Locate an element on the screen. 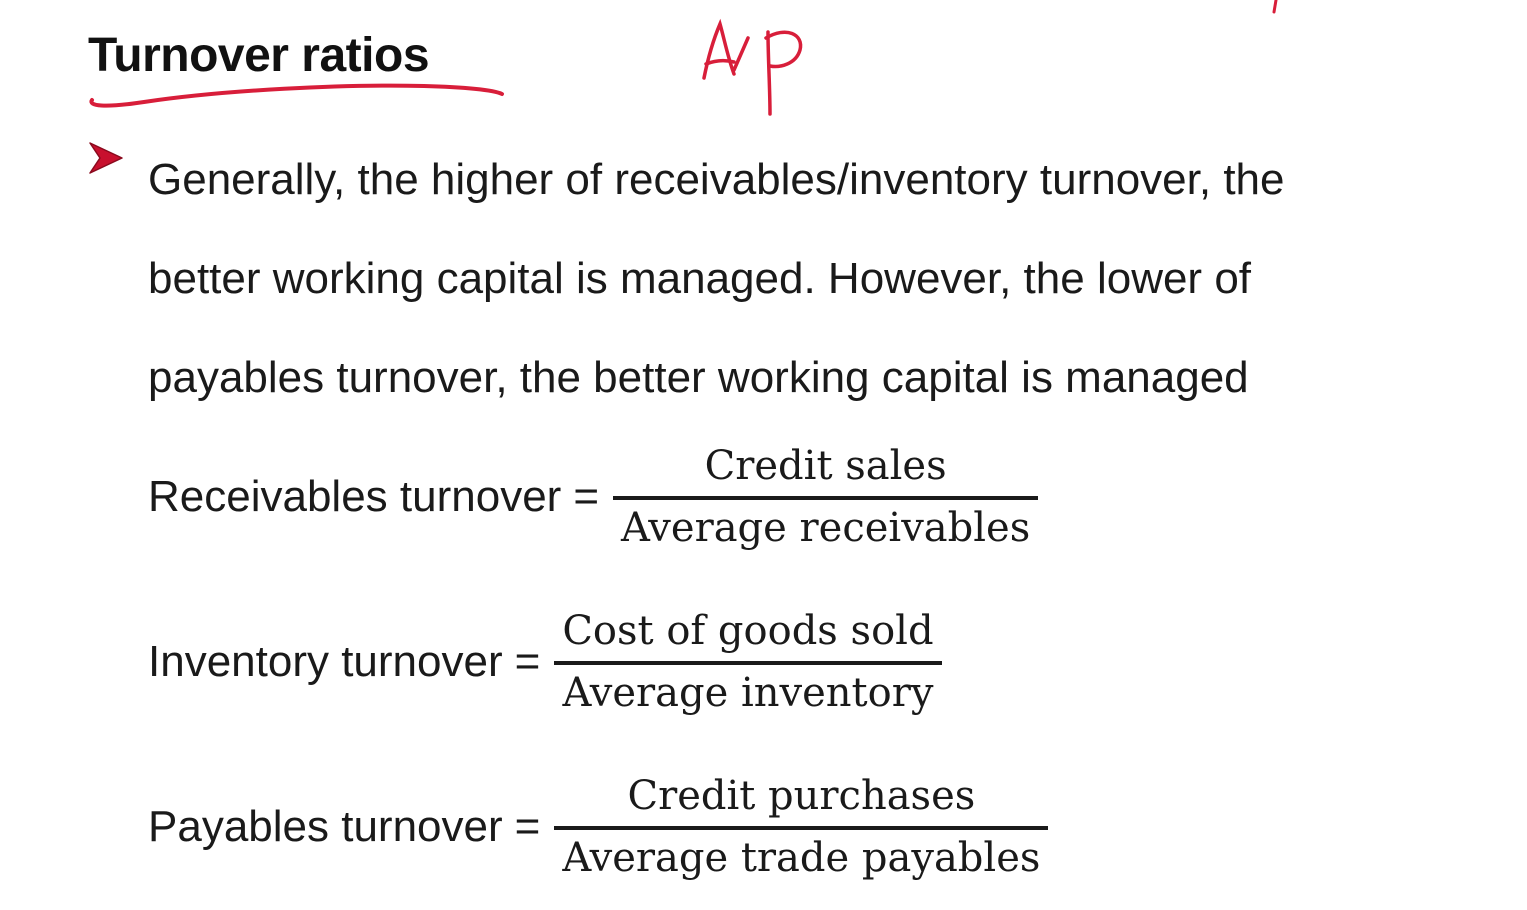 Image resolution: width=1527 pixels, height=910 pixels. formula-label: Inventory turnover is located at coordinates (325, 661).